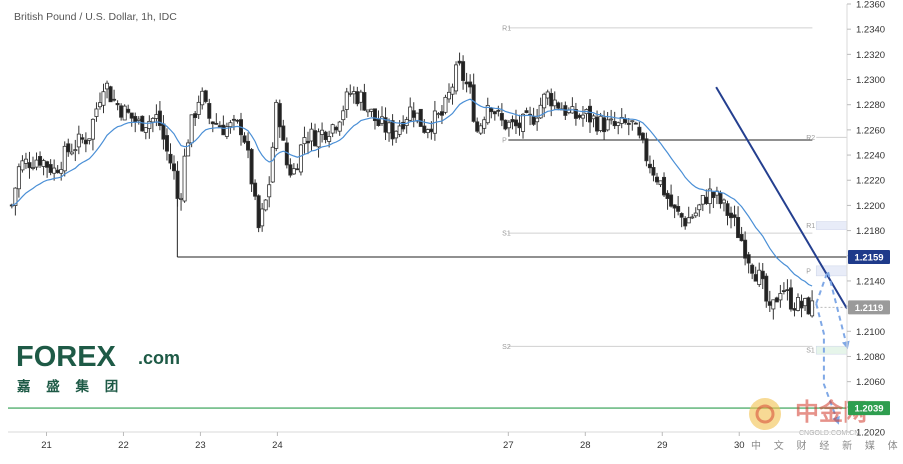  What do you see at coordinates (504, 140) in the screenshot?
I see `pivot-label-prior: P` at bounding box center [504, 140].